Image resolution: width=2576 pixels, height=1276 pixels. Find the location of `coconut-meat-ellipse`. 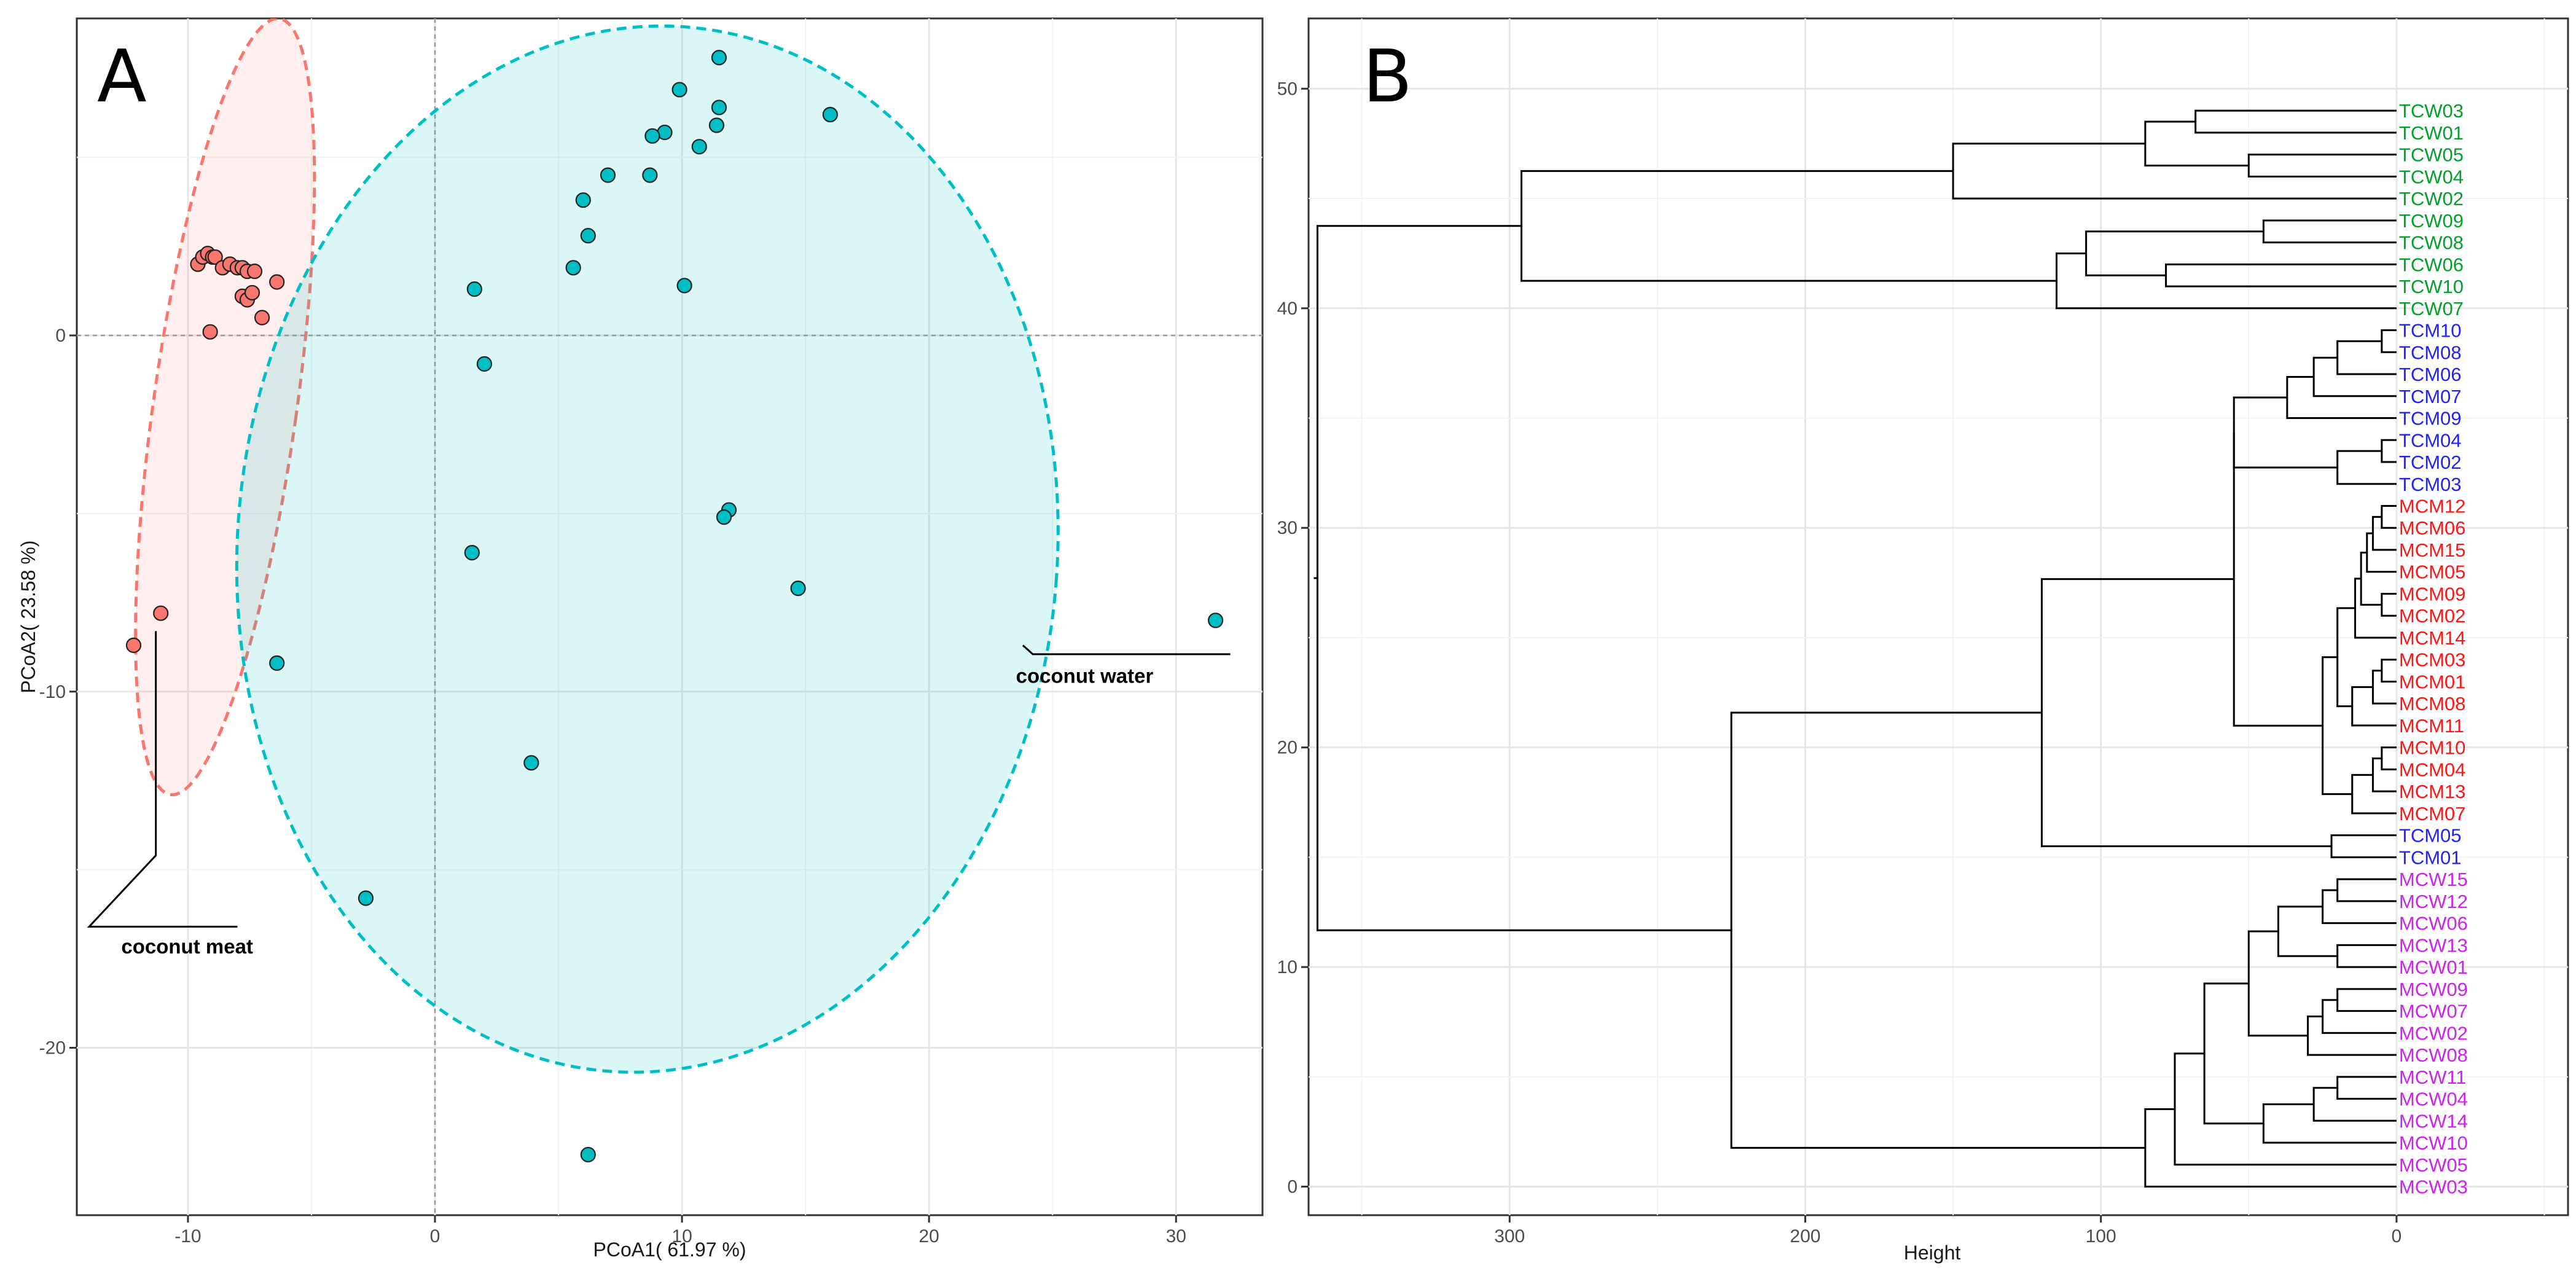

coconut-meat-ellipse is located at coordinates (225, 407).